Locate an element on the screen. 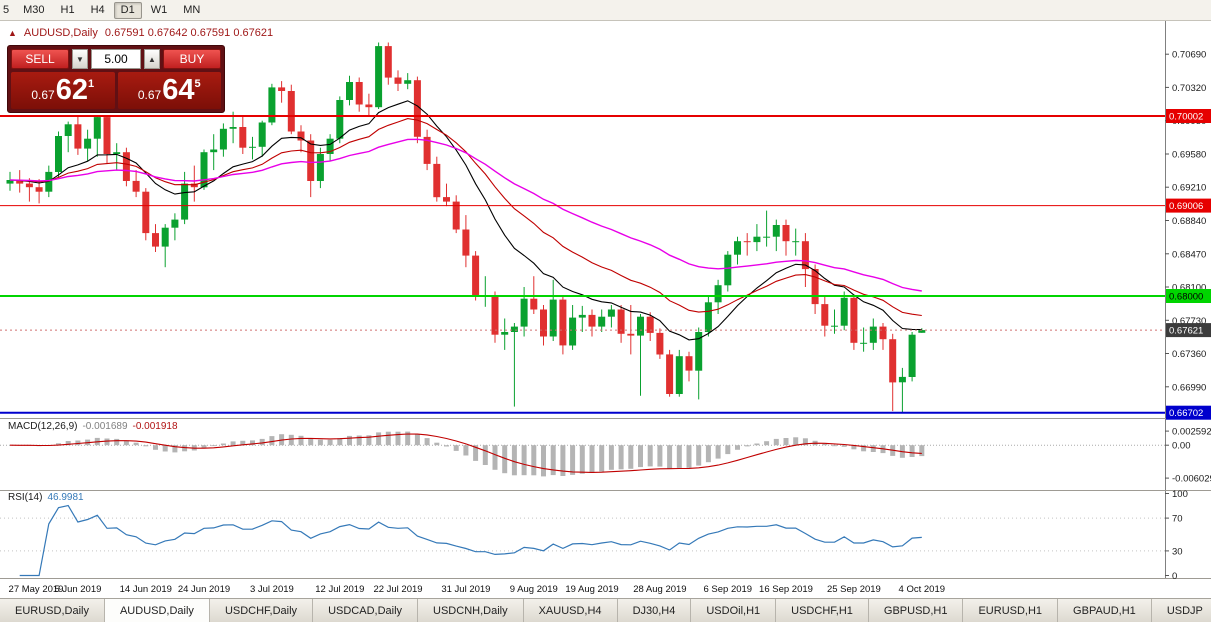  svg-text: 0.69210 is located at coordinates (1189, 188).